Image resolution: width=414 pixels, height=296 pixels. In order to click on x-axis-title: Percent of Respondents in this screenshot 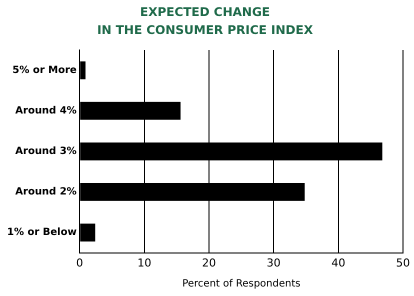, I will do `click(241, 284)`.